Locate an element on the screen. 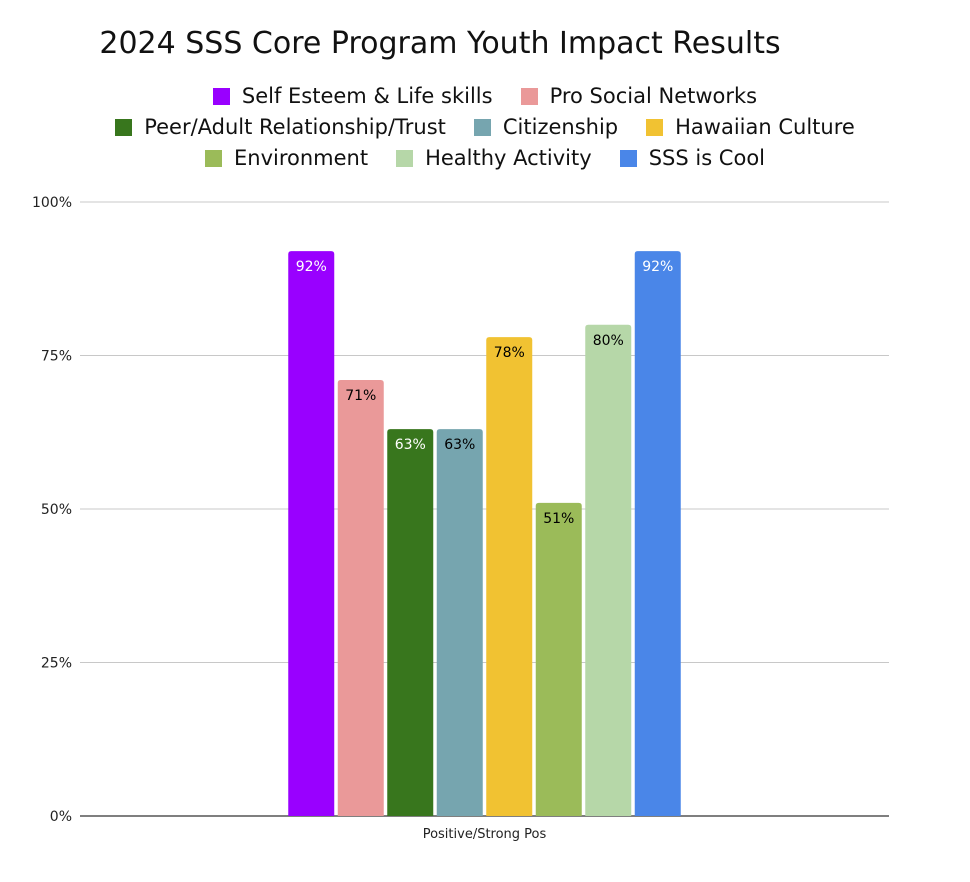  y-tick-label: 0% is located at coordinates (61, 817).